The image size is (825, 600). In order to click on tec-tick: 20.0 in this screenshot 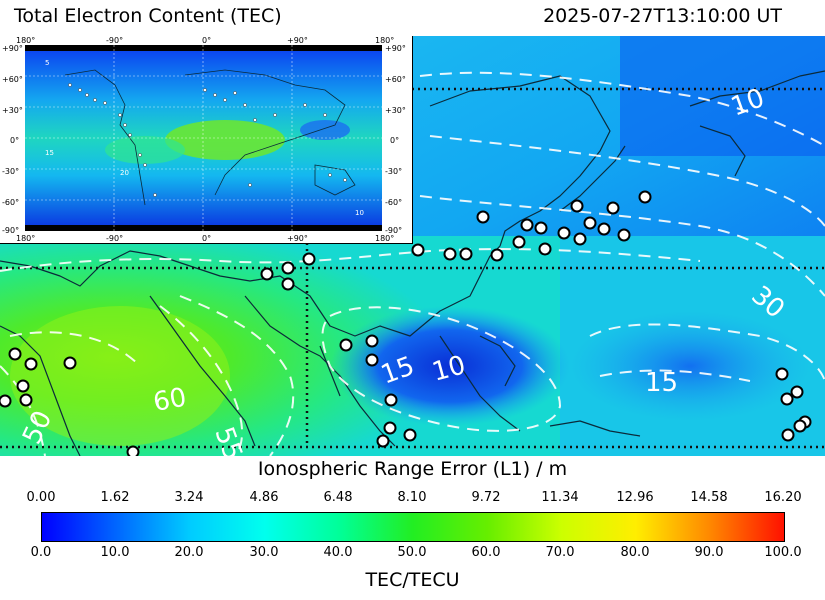, I will do `click(189, 552)`.